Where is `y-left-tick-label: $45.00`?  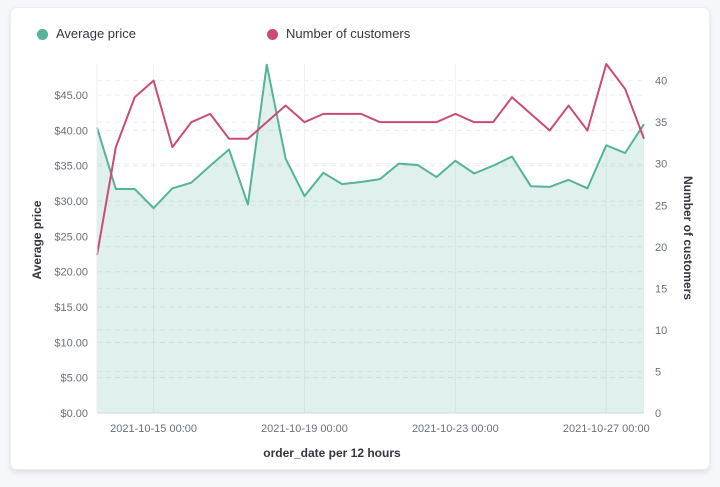
y-left-tick-label: $45.00 is located at coordinates (71, 96).